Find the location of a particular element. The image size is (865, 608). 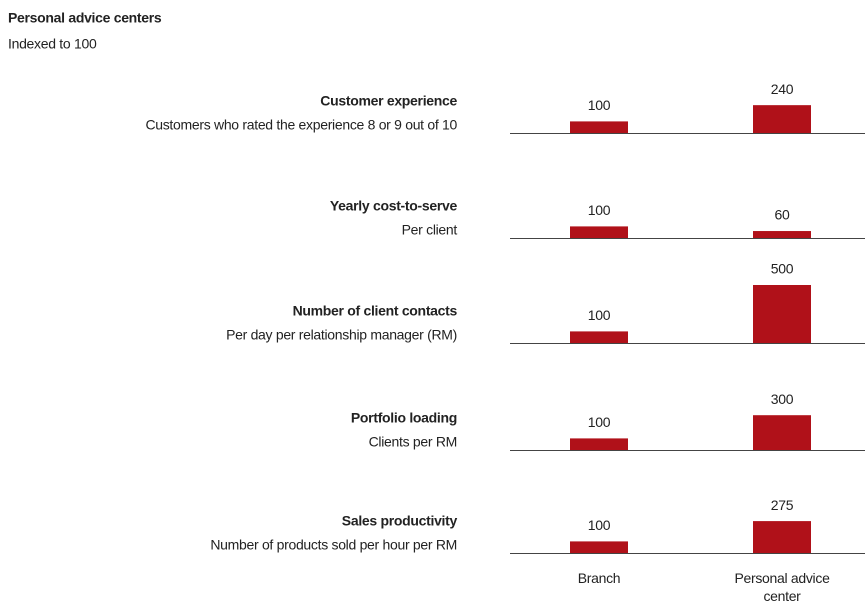

value-label: 60 is located at coordinates (782, 215).